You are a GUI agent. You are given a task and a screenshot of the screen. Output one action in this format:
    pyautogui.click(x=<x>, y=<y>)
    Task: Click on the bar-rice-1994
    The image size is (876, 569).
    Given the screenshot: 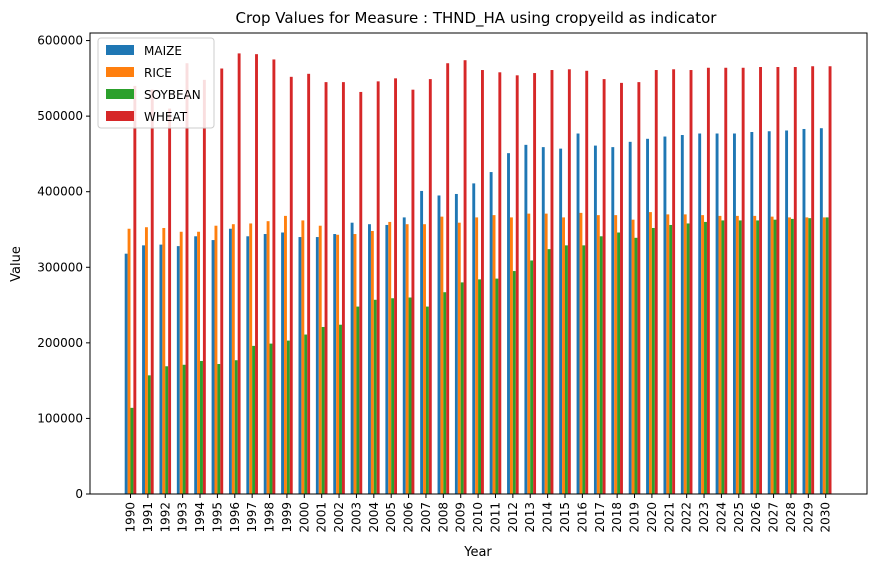 What is the action you would take?
    pyautogui.click(x=199, y=362)
    